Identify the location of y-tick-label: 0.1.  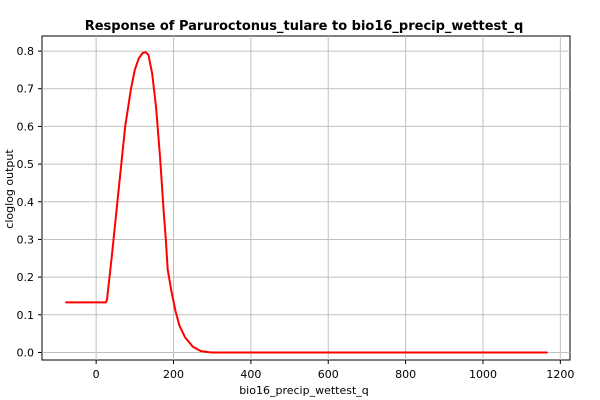
(26, 315).